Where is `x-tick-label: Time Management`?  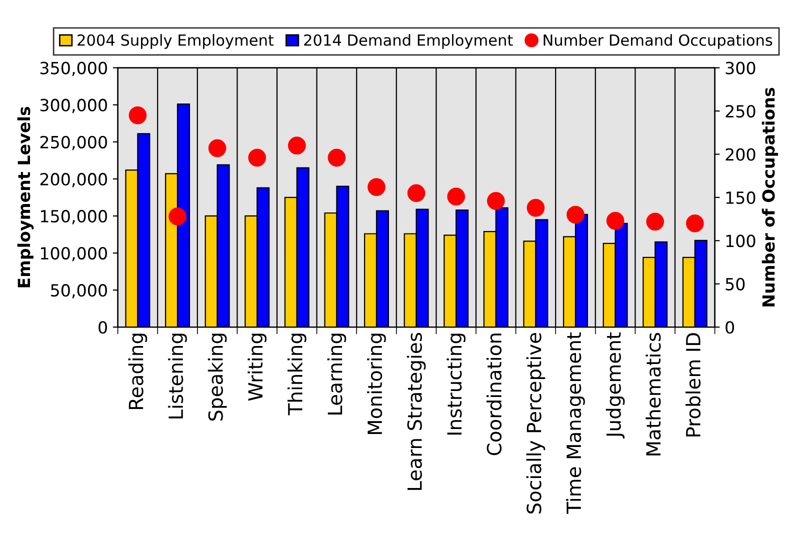
x-tick-label: Time Management is located at coordinates (575, 423).